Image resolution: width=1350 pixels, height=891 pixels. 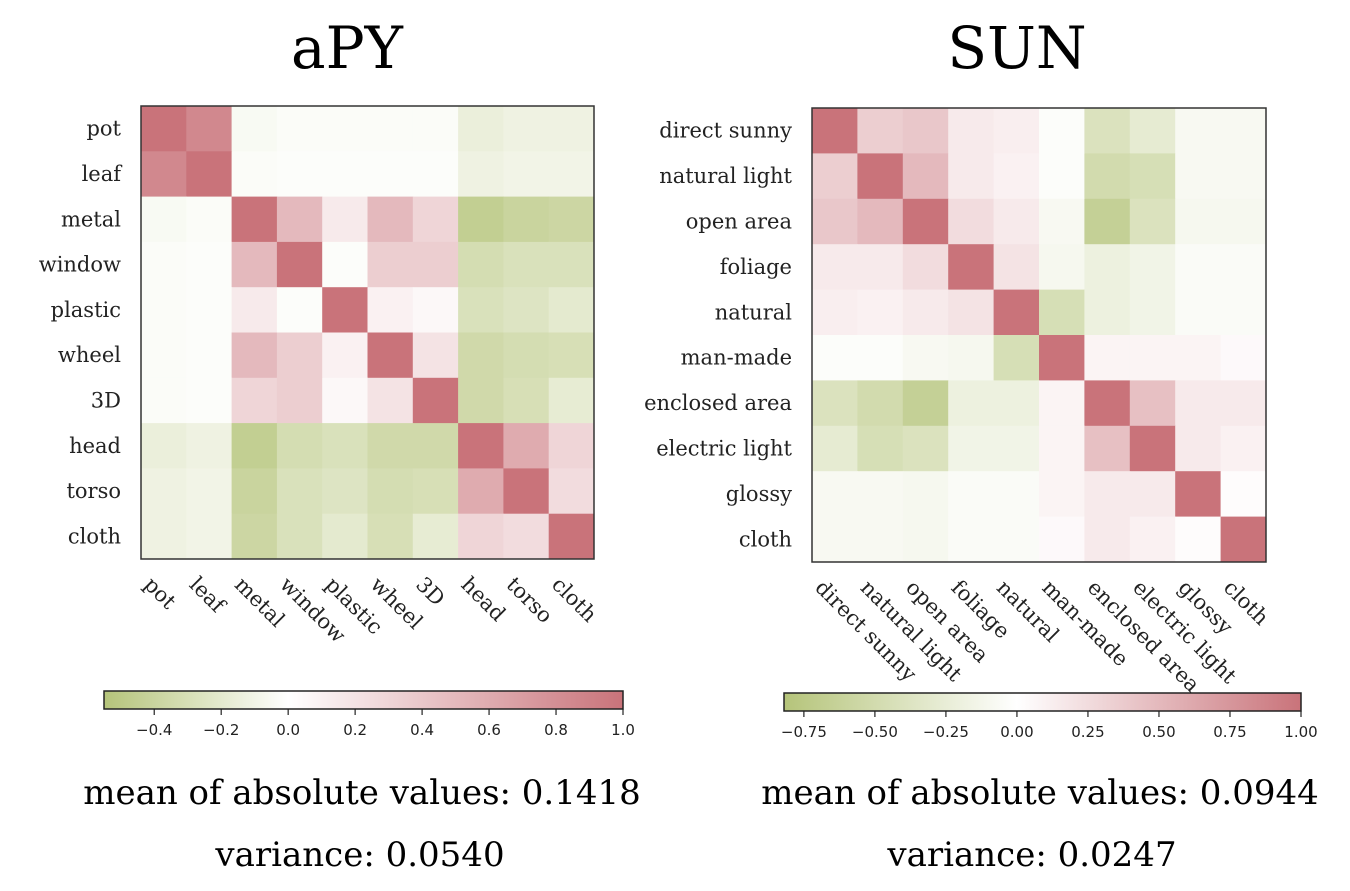 I want to click on y-tick-label: foliage, so click(x=756, y=267).